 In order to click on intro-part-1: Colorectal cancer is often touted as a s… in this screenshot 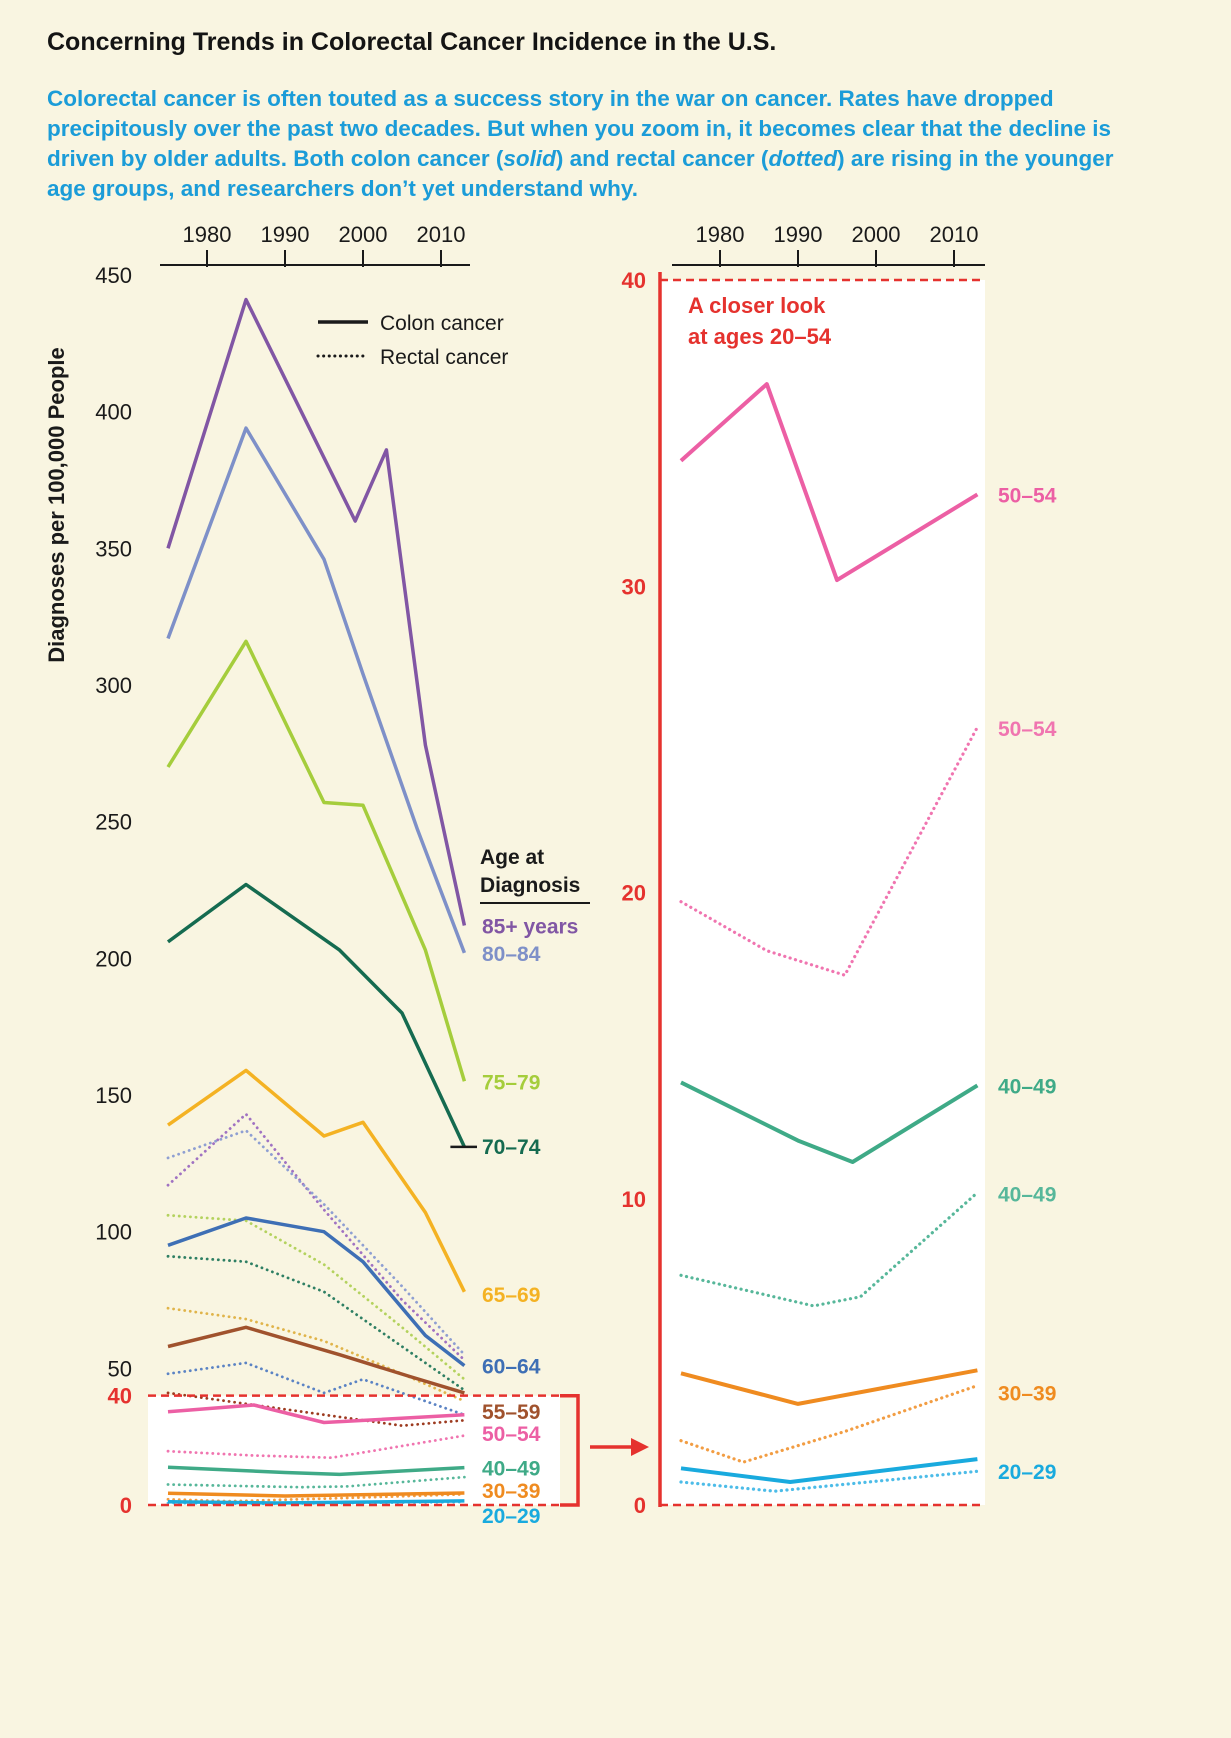, I will do `click(579, 128)`.